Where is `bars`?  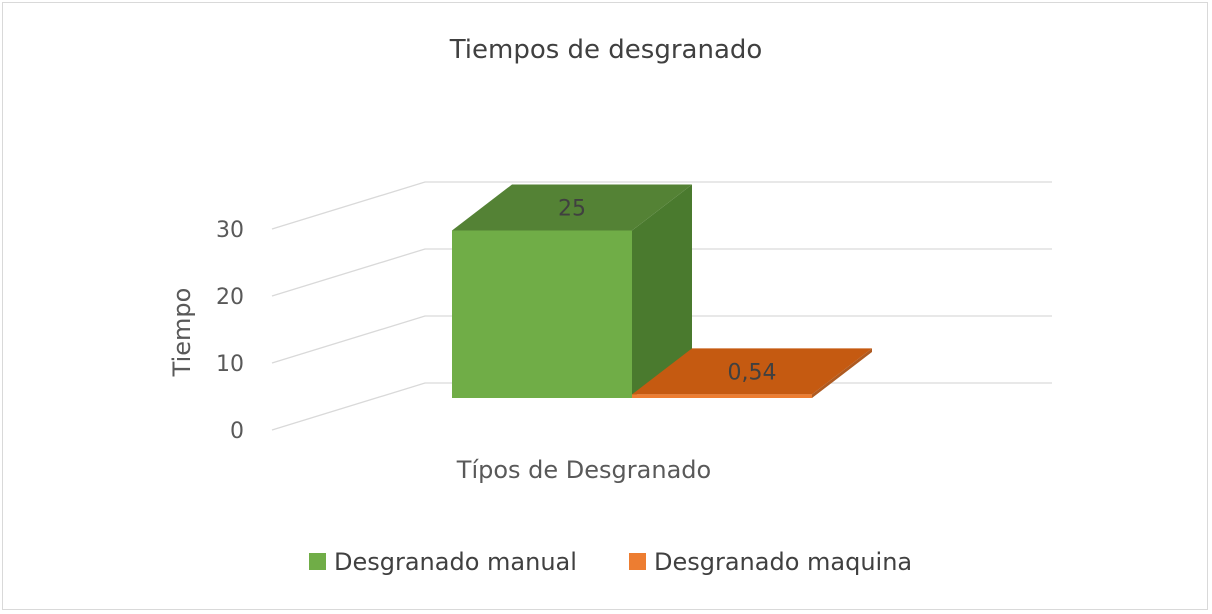
bars is located at coordinates (662, 291).